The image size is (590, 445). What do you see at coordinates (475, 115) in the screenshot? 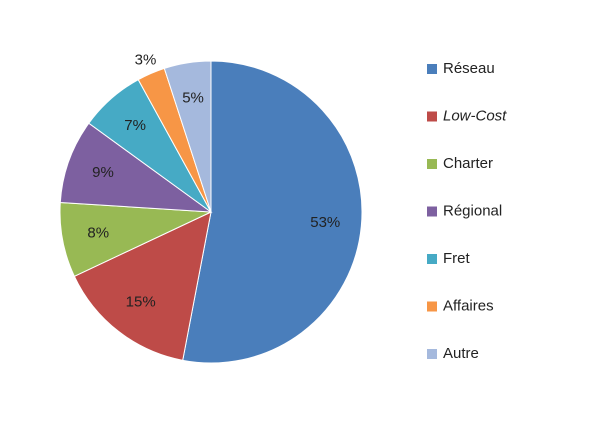
I see `legend-label: Low-Cost` at bounding box center [475, 115].